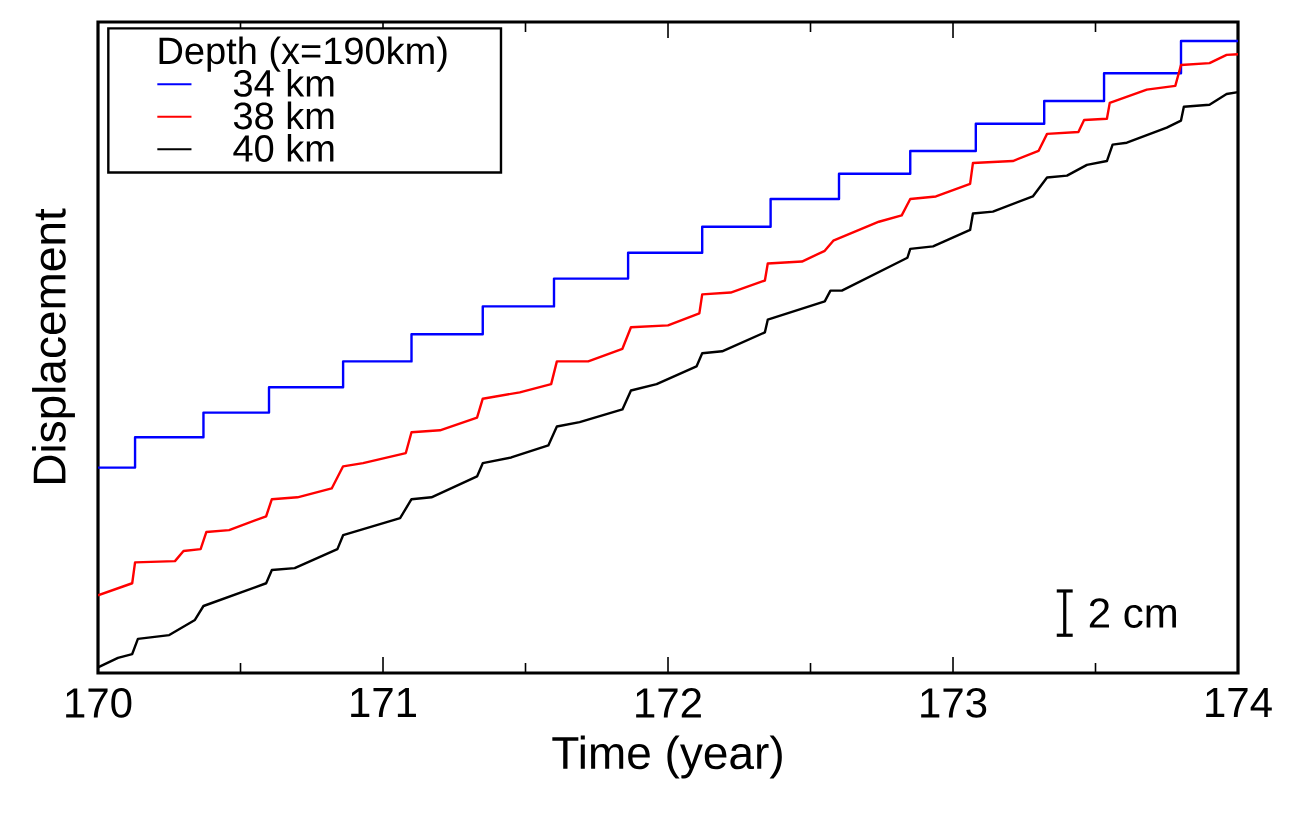 This screenshot has width=1293, height=832. What do you see at coordinates (99, 703) in the screenshot?
I see `x-tick-label: 170` at bounding box center [99, 703].